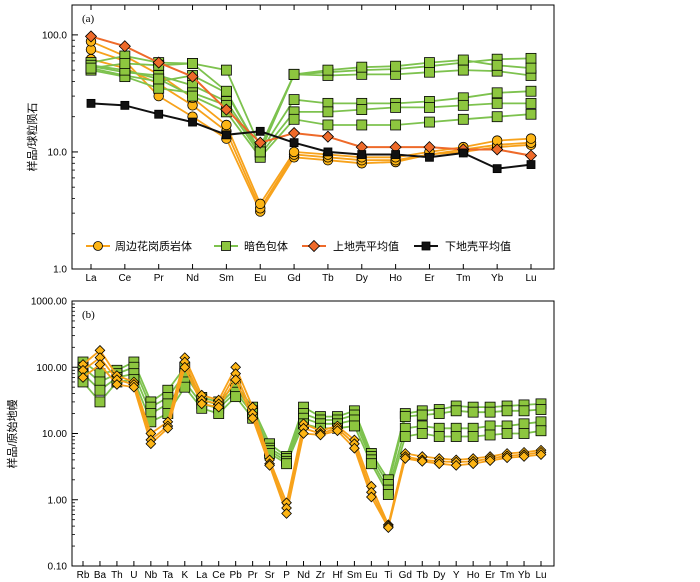 This screenshot has height=582, width=700. Describe the element at coordinates (490, 575) in the screenshot. I see `x-tick-label-er: Er` at that location.